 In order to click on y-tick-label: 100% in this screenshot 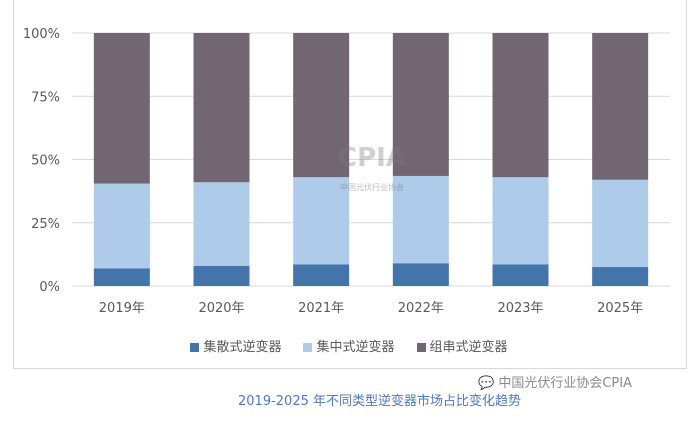, I will do `click(41, 34)`.